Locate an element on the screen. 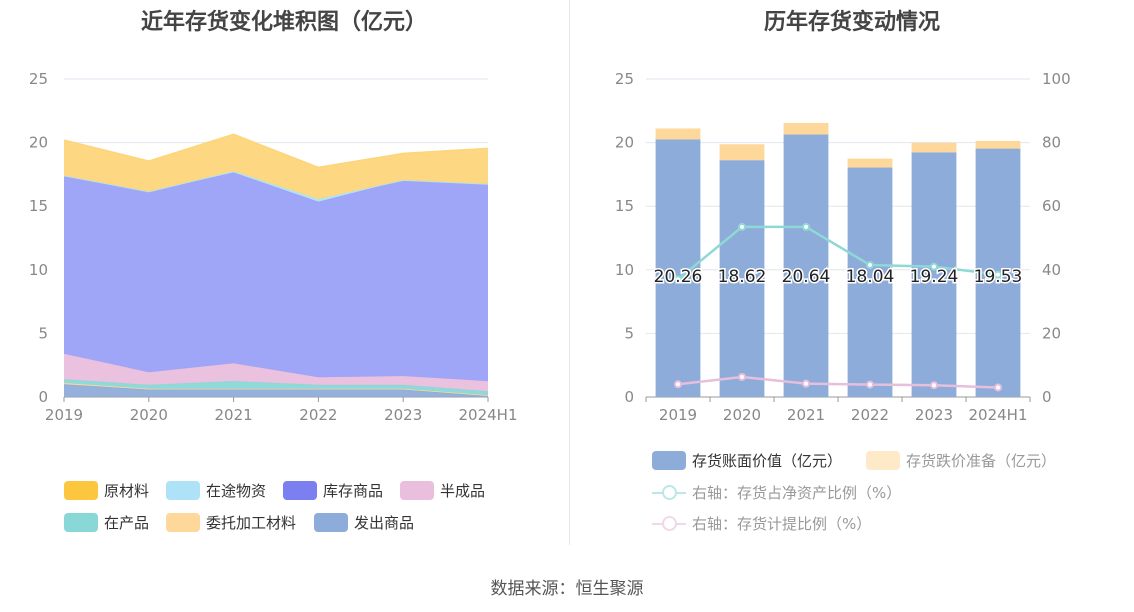  left-legend-item: 库存商品 is located at coordinates (333, 490).